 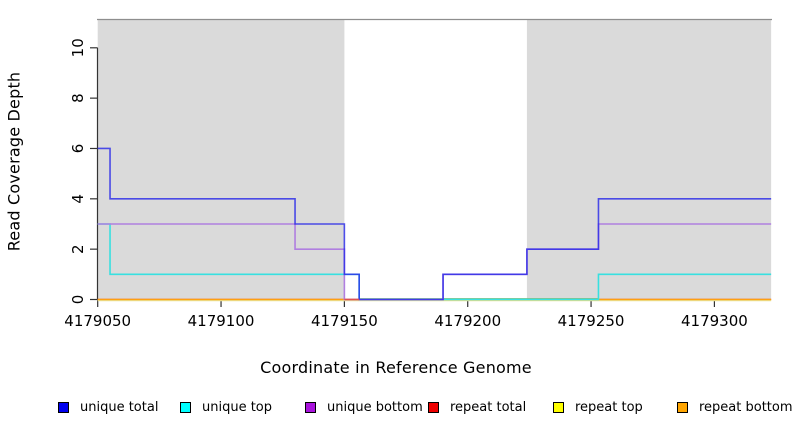 What do you see at coordinates (237, 407) in the screenshot?
I see `legend-label: unique top` at bounding box center [237, 407].